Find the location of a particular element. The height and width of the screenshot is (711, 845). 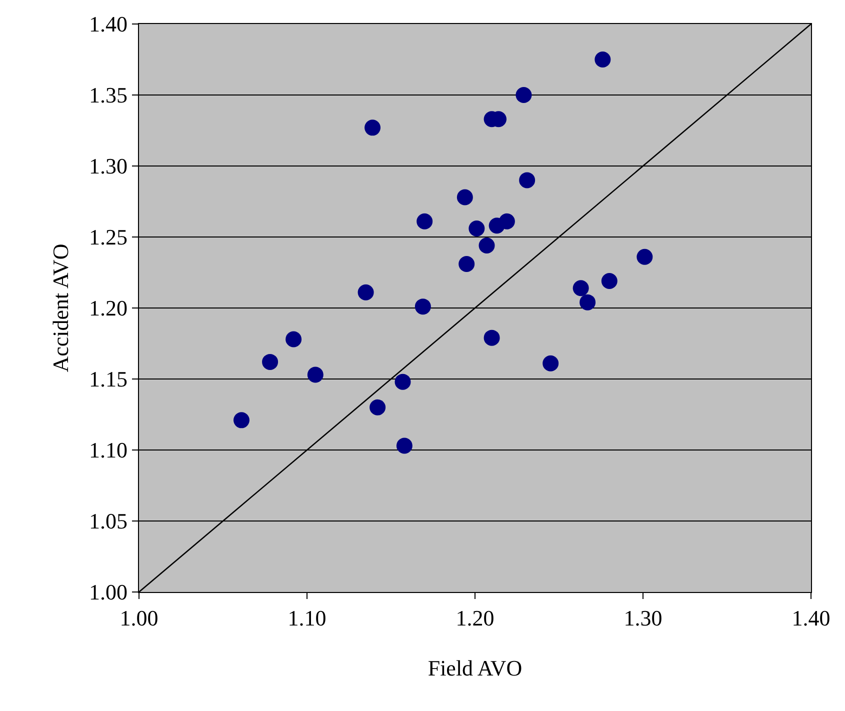

y-tick-label: 1.20 is located at coordinates (108, 308).